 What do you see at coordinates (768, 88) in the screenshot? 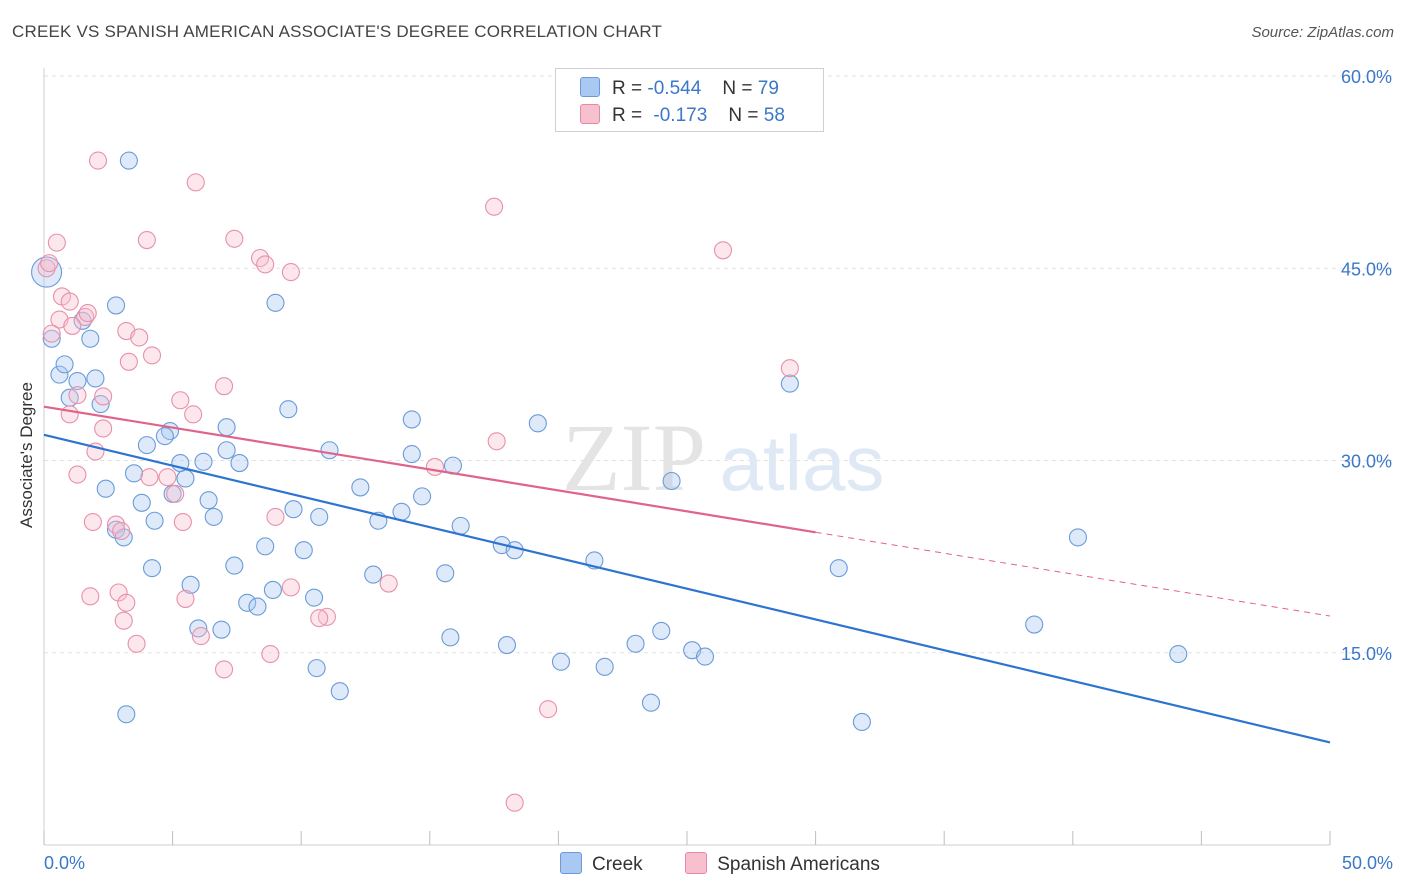
I see `legend-n-value-creek: 79` at bounding box center [768, 88].